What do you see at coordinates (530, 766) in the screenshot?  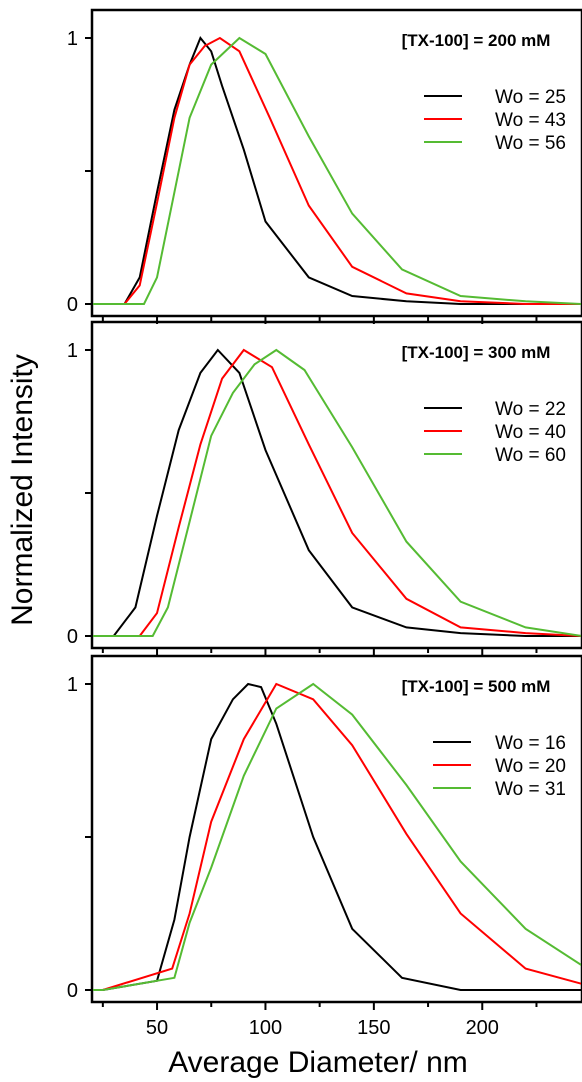 I see `legend-label: Wo = 20` at bounding box center [530, 766].